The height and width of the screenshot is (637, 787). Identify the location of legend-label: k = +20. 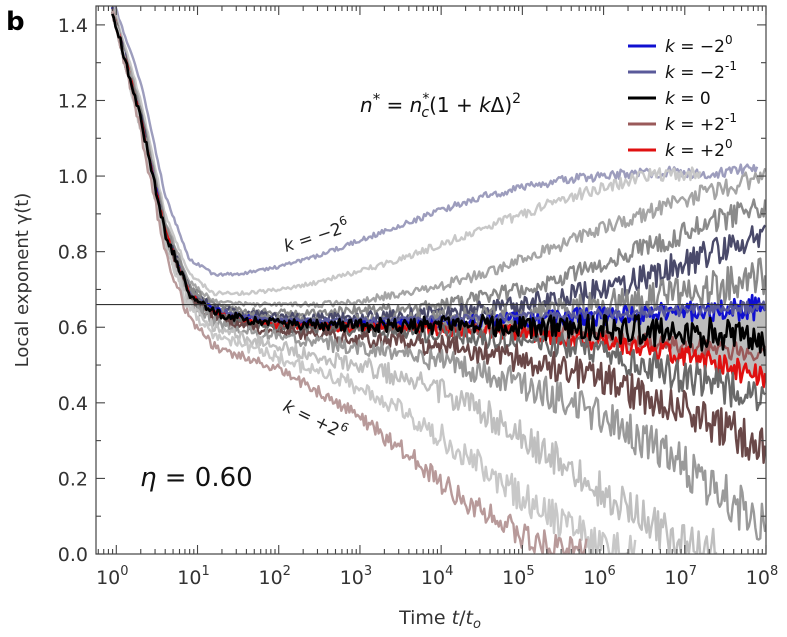
(699, 149).